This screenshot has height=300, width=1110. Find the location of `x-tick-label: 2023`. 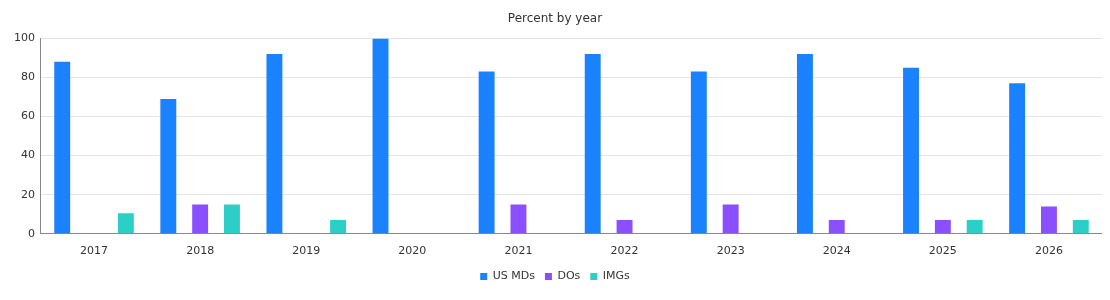

x-tick-label: 2023 is located at coordinates (730, 251).